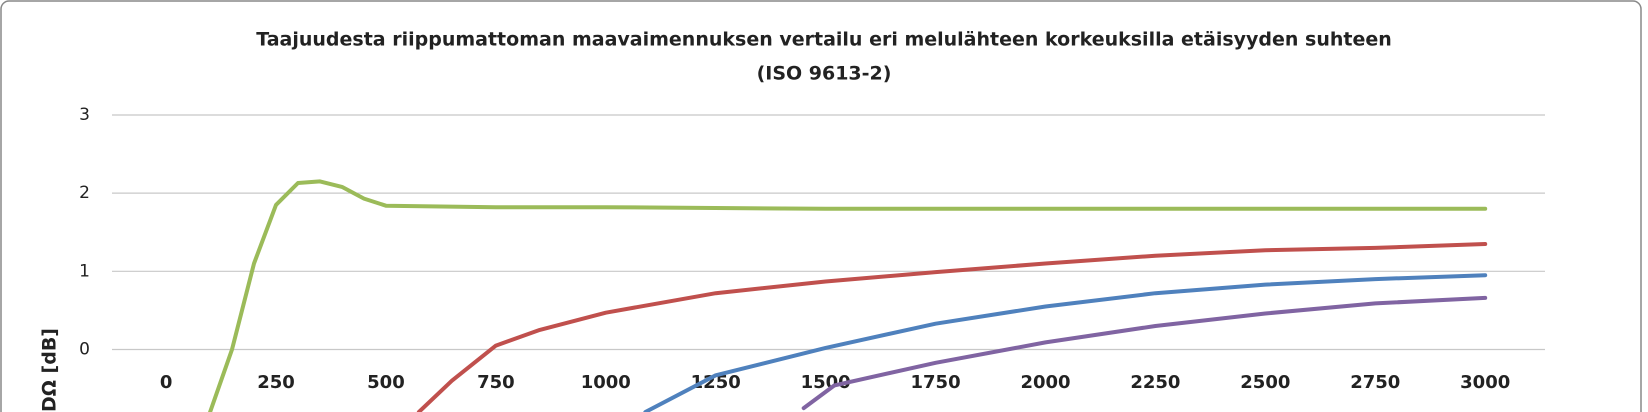 The height and width of the screenshot is (412, 1648). Describe the element at coordinates (386, 382) in the screenshot. I see `x-tick-label: 500` at that location.